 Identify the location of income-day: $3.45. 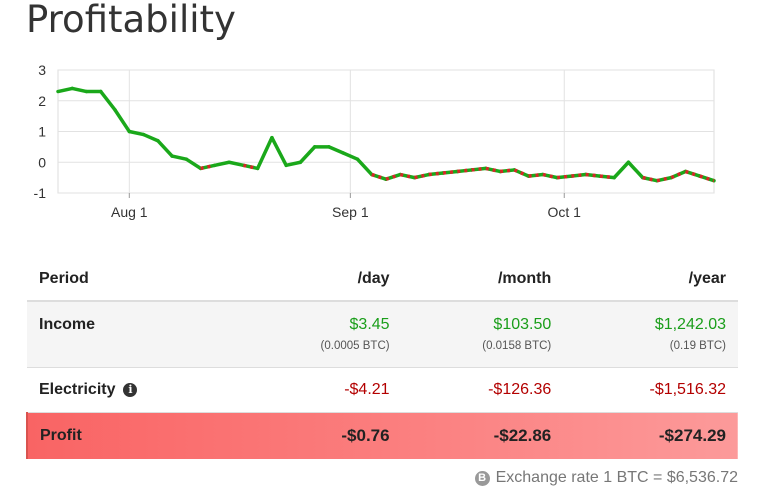
(369, 324).